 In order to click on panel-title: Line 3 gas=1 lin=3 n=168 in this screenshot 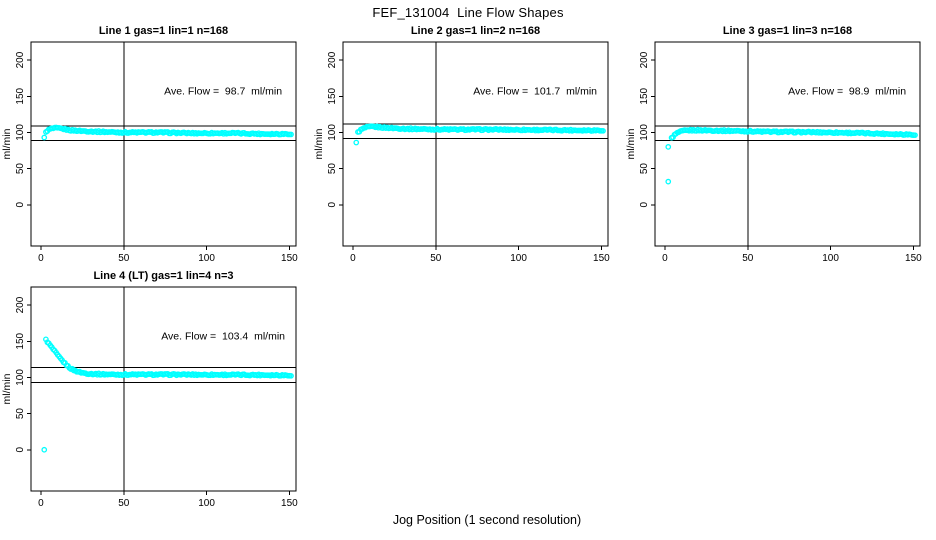, I will do `click(787, 31)`.